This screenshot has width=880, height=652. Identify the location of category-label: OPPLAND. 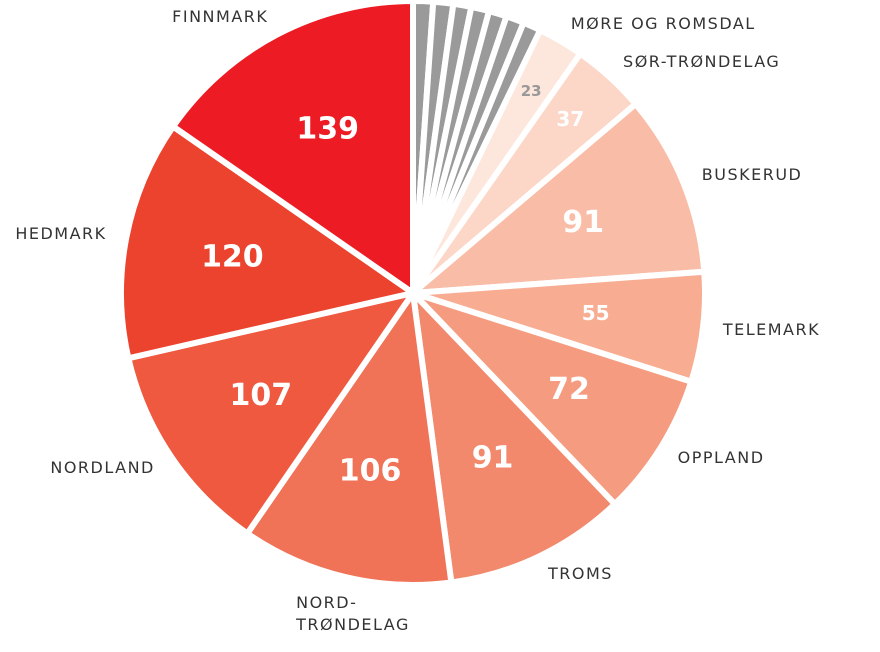
(721, 458).